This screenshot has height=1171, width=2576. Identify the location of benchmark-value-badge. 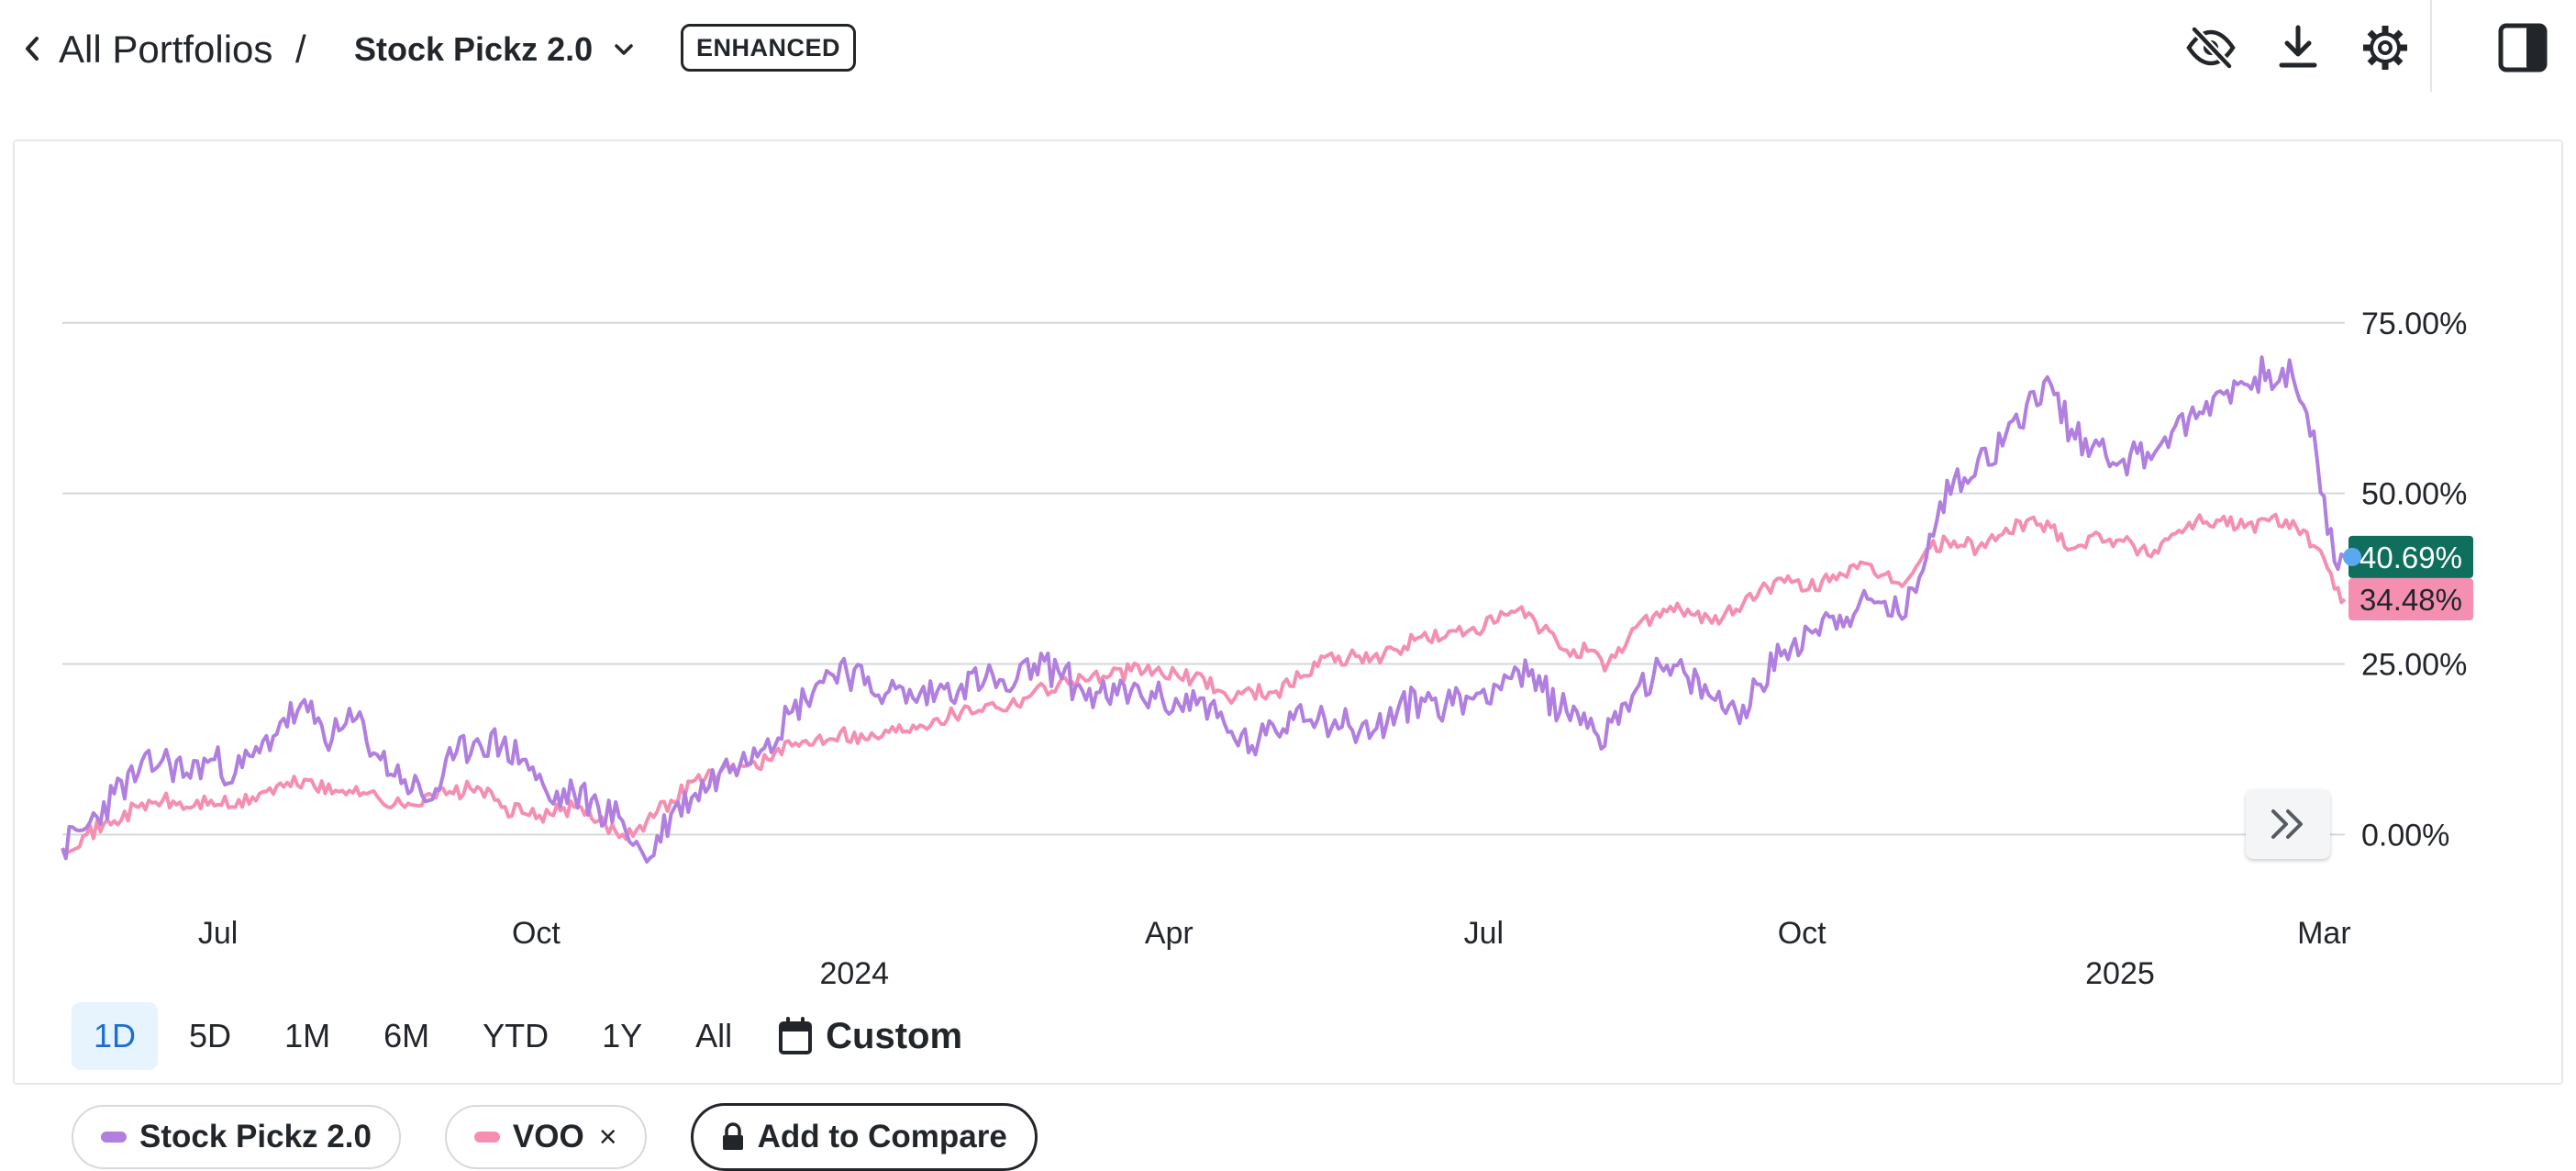
(2410, 599).